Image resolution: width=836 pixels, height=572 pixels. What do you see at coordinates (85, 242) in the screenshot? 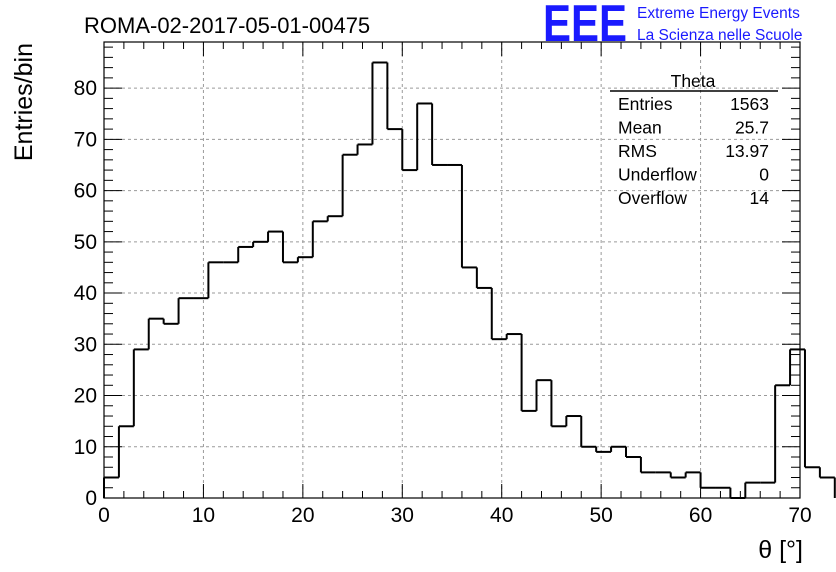
I see `y-tick-label: 50` at bounding box center [85, 242].